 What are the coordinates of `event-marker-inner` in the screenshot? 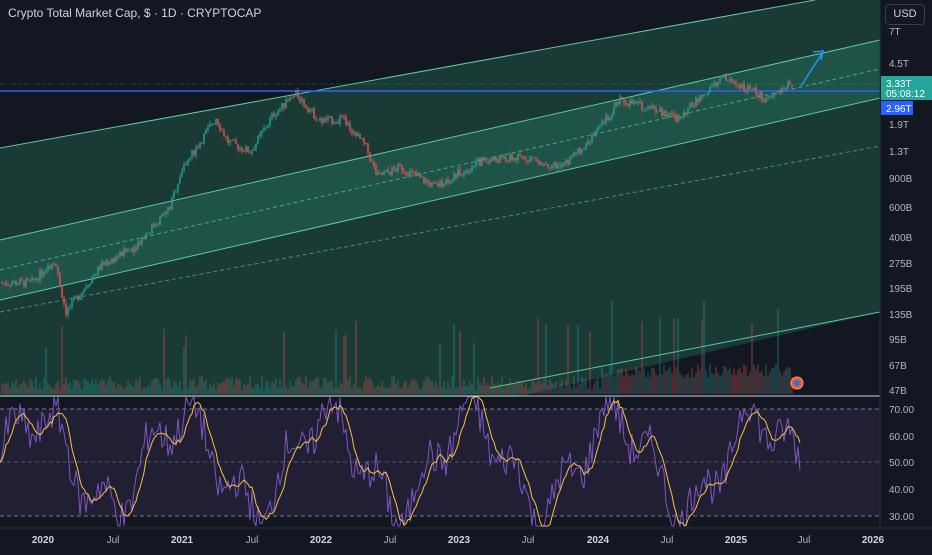 It's located at (797, 383).